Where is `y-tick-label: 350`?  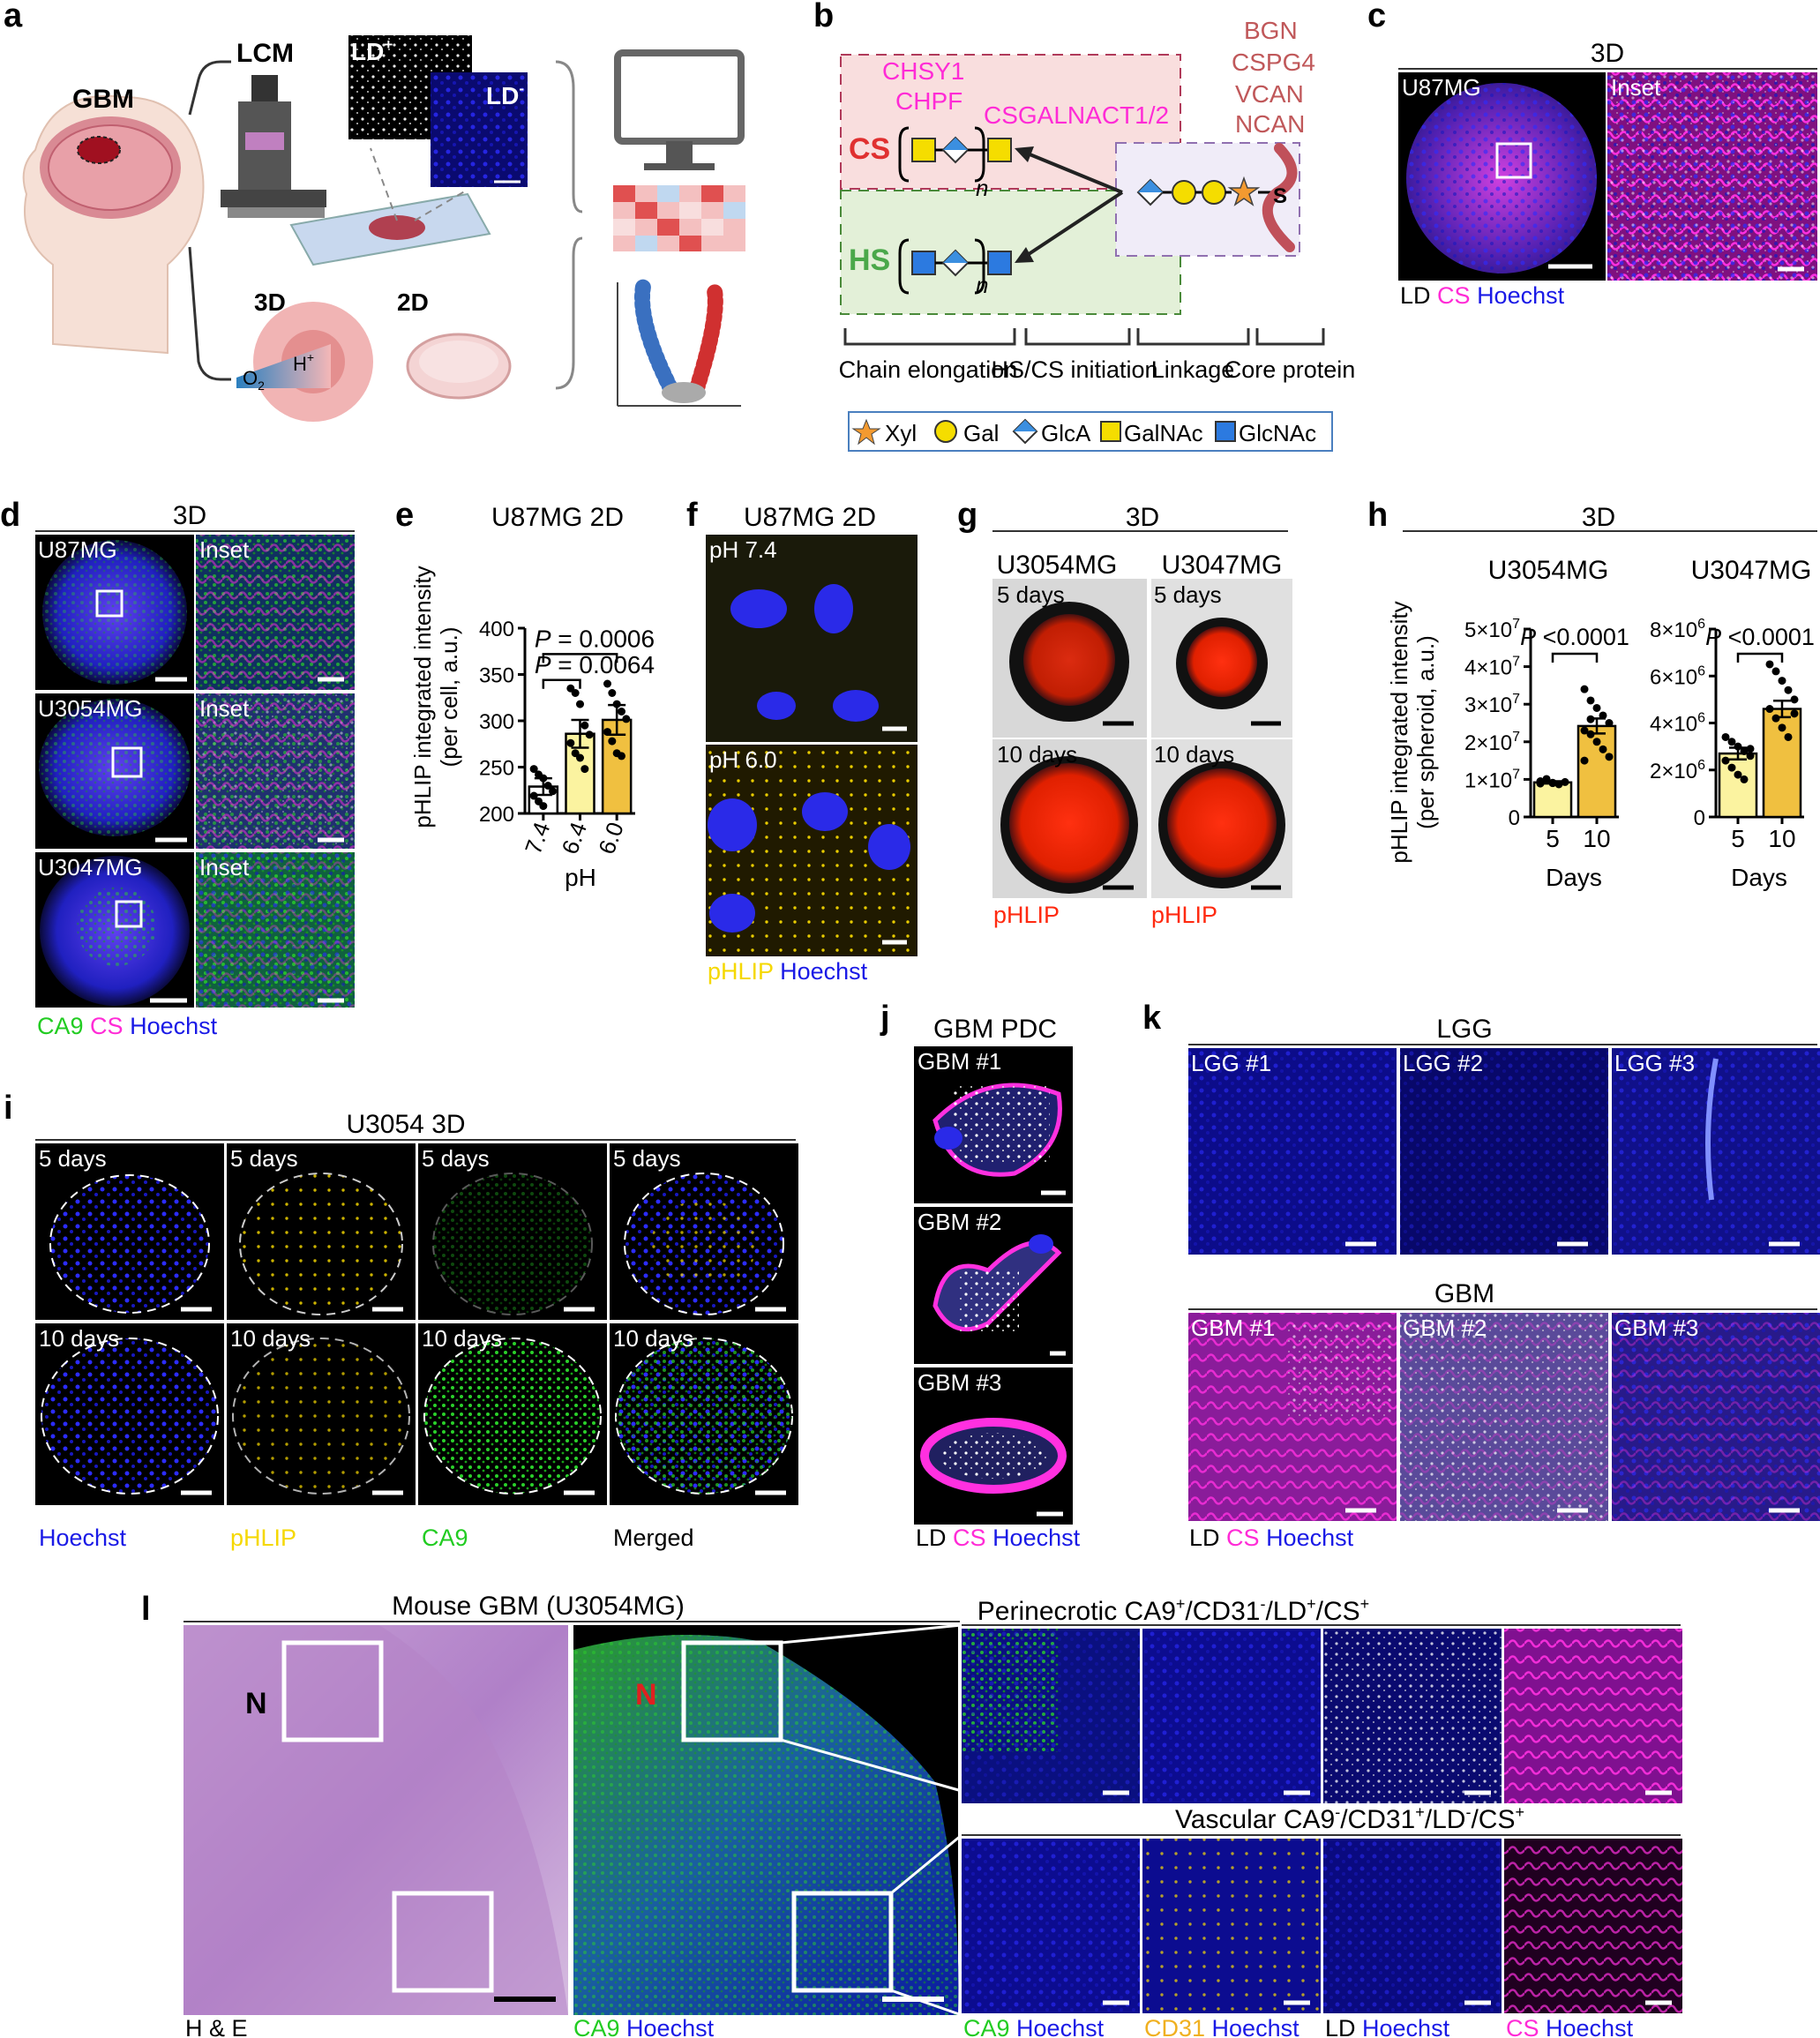
y-tick-label: 350 is located at coordinates (496, 676).